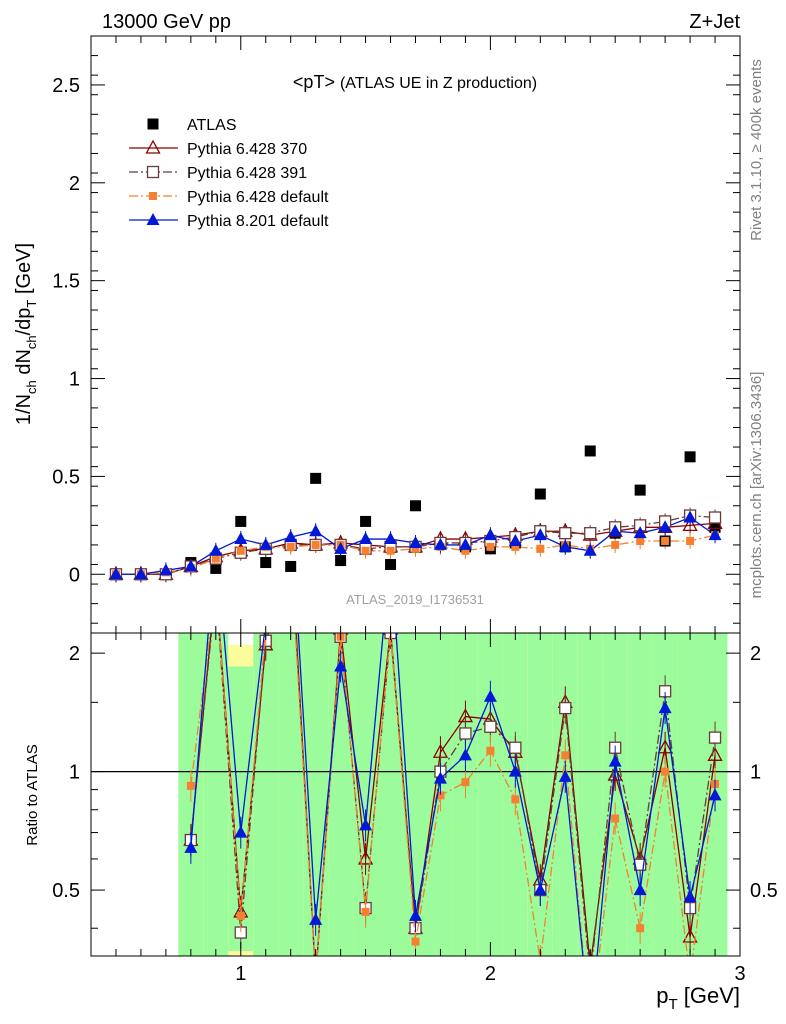  I want to click on ratio-y-label: Ratio to ATLAS, so click(32, 794).